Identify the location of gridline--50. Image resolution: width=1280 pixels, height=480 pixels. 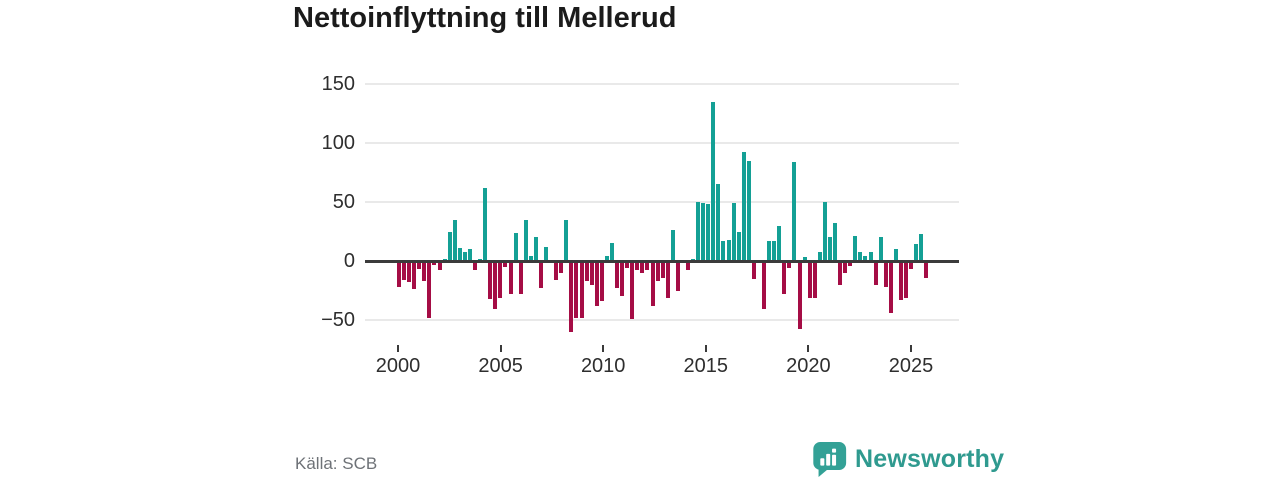
(662, 320).